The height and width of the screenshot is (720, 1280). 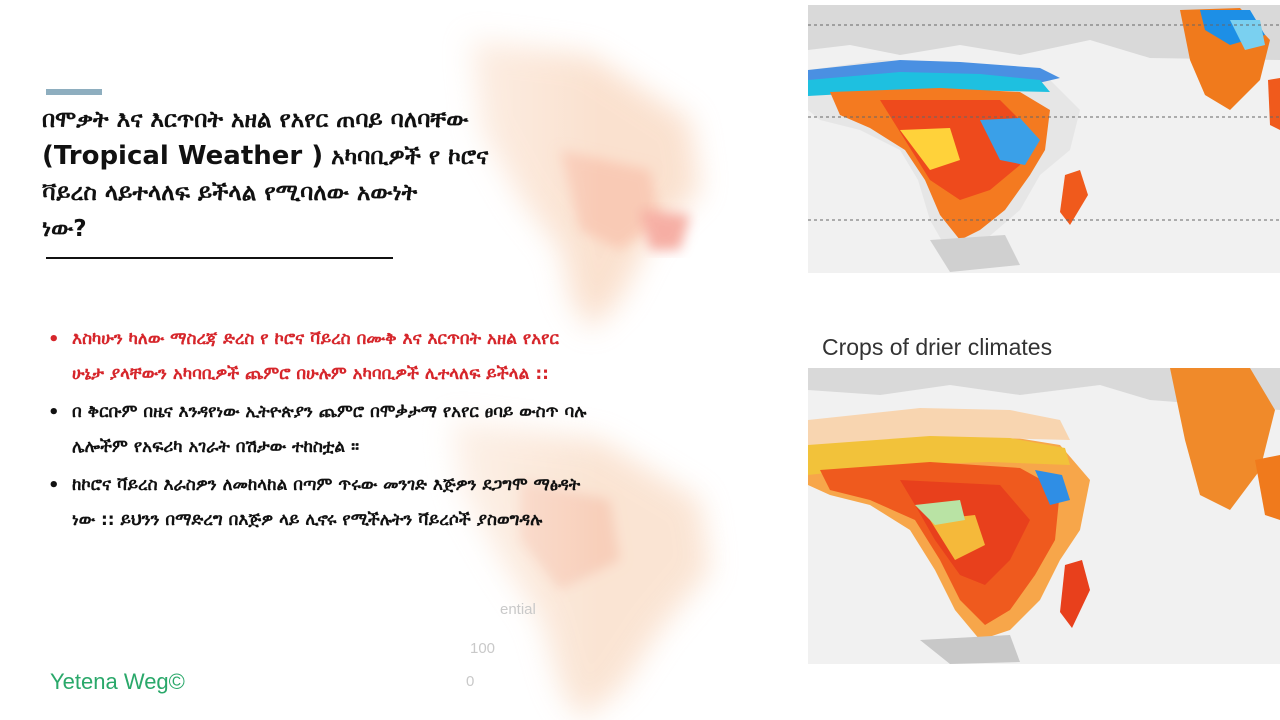 I want to click on title-accent-bar, so click(x=74, y=92).